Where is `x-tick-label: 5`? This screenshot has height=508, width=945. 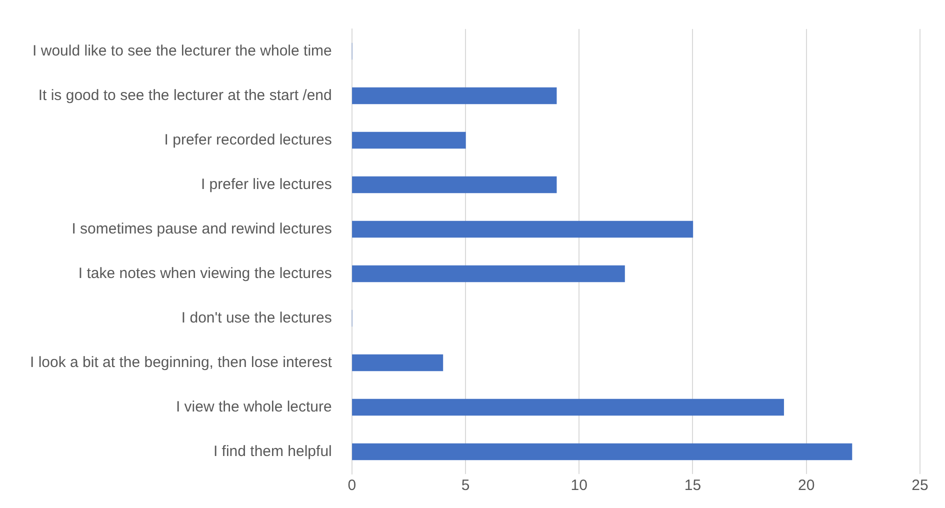
x-tick-label: 5 is located at coordinates (465, 485).